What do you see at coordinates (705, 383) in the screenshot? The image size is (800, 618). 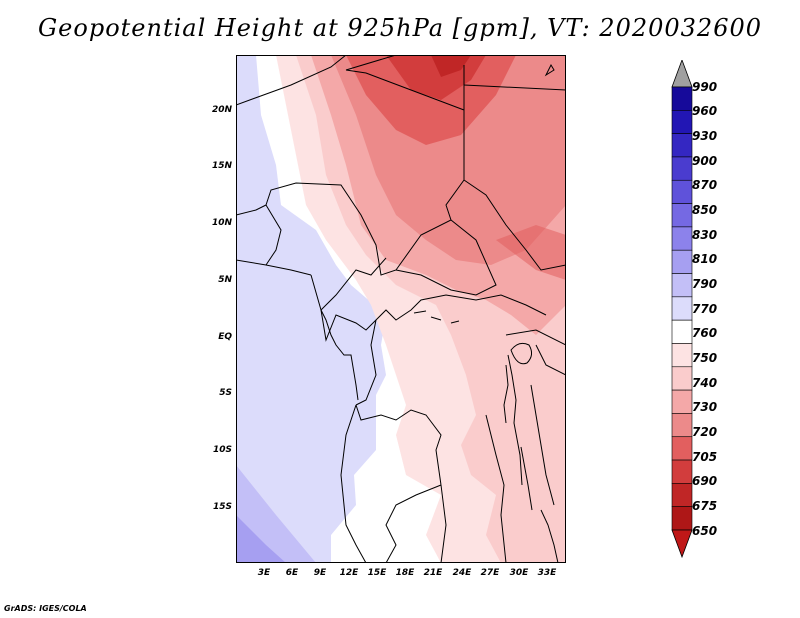 I see `colorbar-label-740: 740` at bounding box center [705, 383].